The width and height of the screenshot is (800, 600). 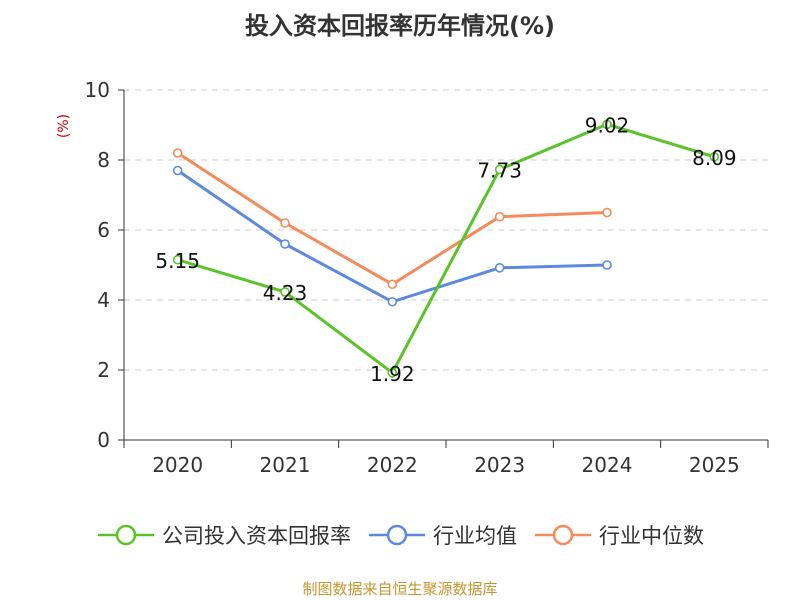 What do you see at coordinates (103, 300) in the screenshot?
I see `y-tick-label: 4` at bounding box center [103, 300].